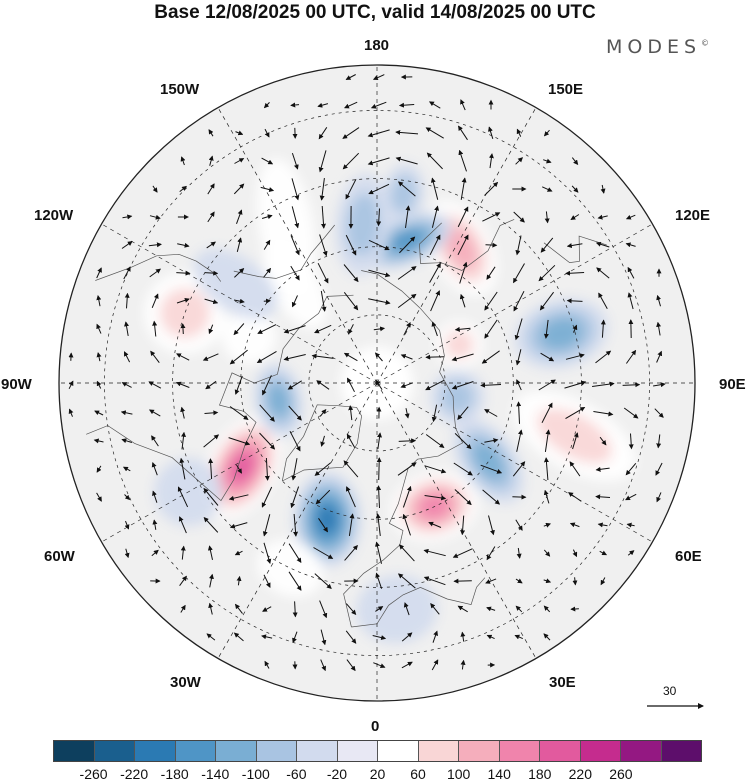 Image resolution: width=750 pixels, height=783 pixels. I want to click on lon-label-150w: 150W, so click(180, 89).